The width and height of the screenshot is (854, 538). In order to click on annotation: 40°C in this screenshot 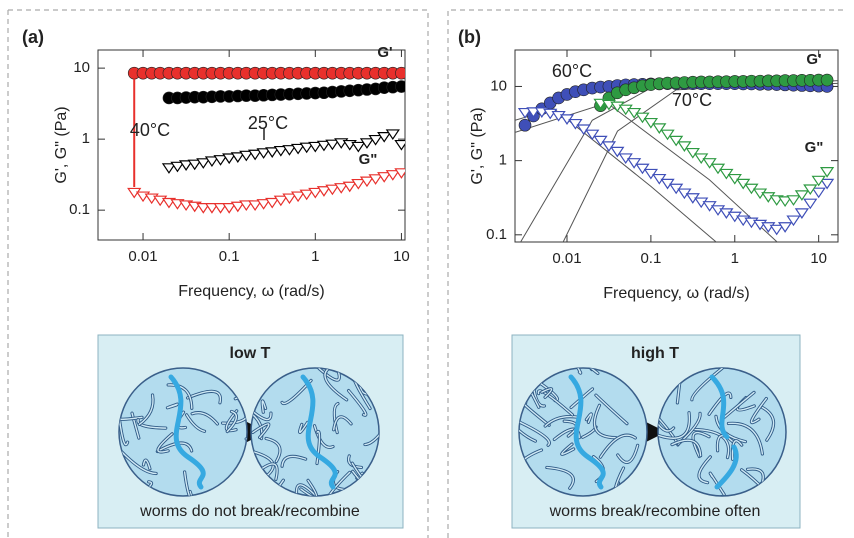, I will do `click(150, 130)`.